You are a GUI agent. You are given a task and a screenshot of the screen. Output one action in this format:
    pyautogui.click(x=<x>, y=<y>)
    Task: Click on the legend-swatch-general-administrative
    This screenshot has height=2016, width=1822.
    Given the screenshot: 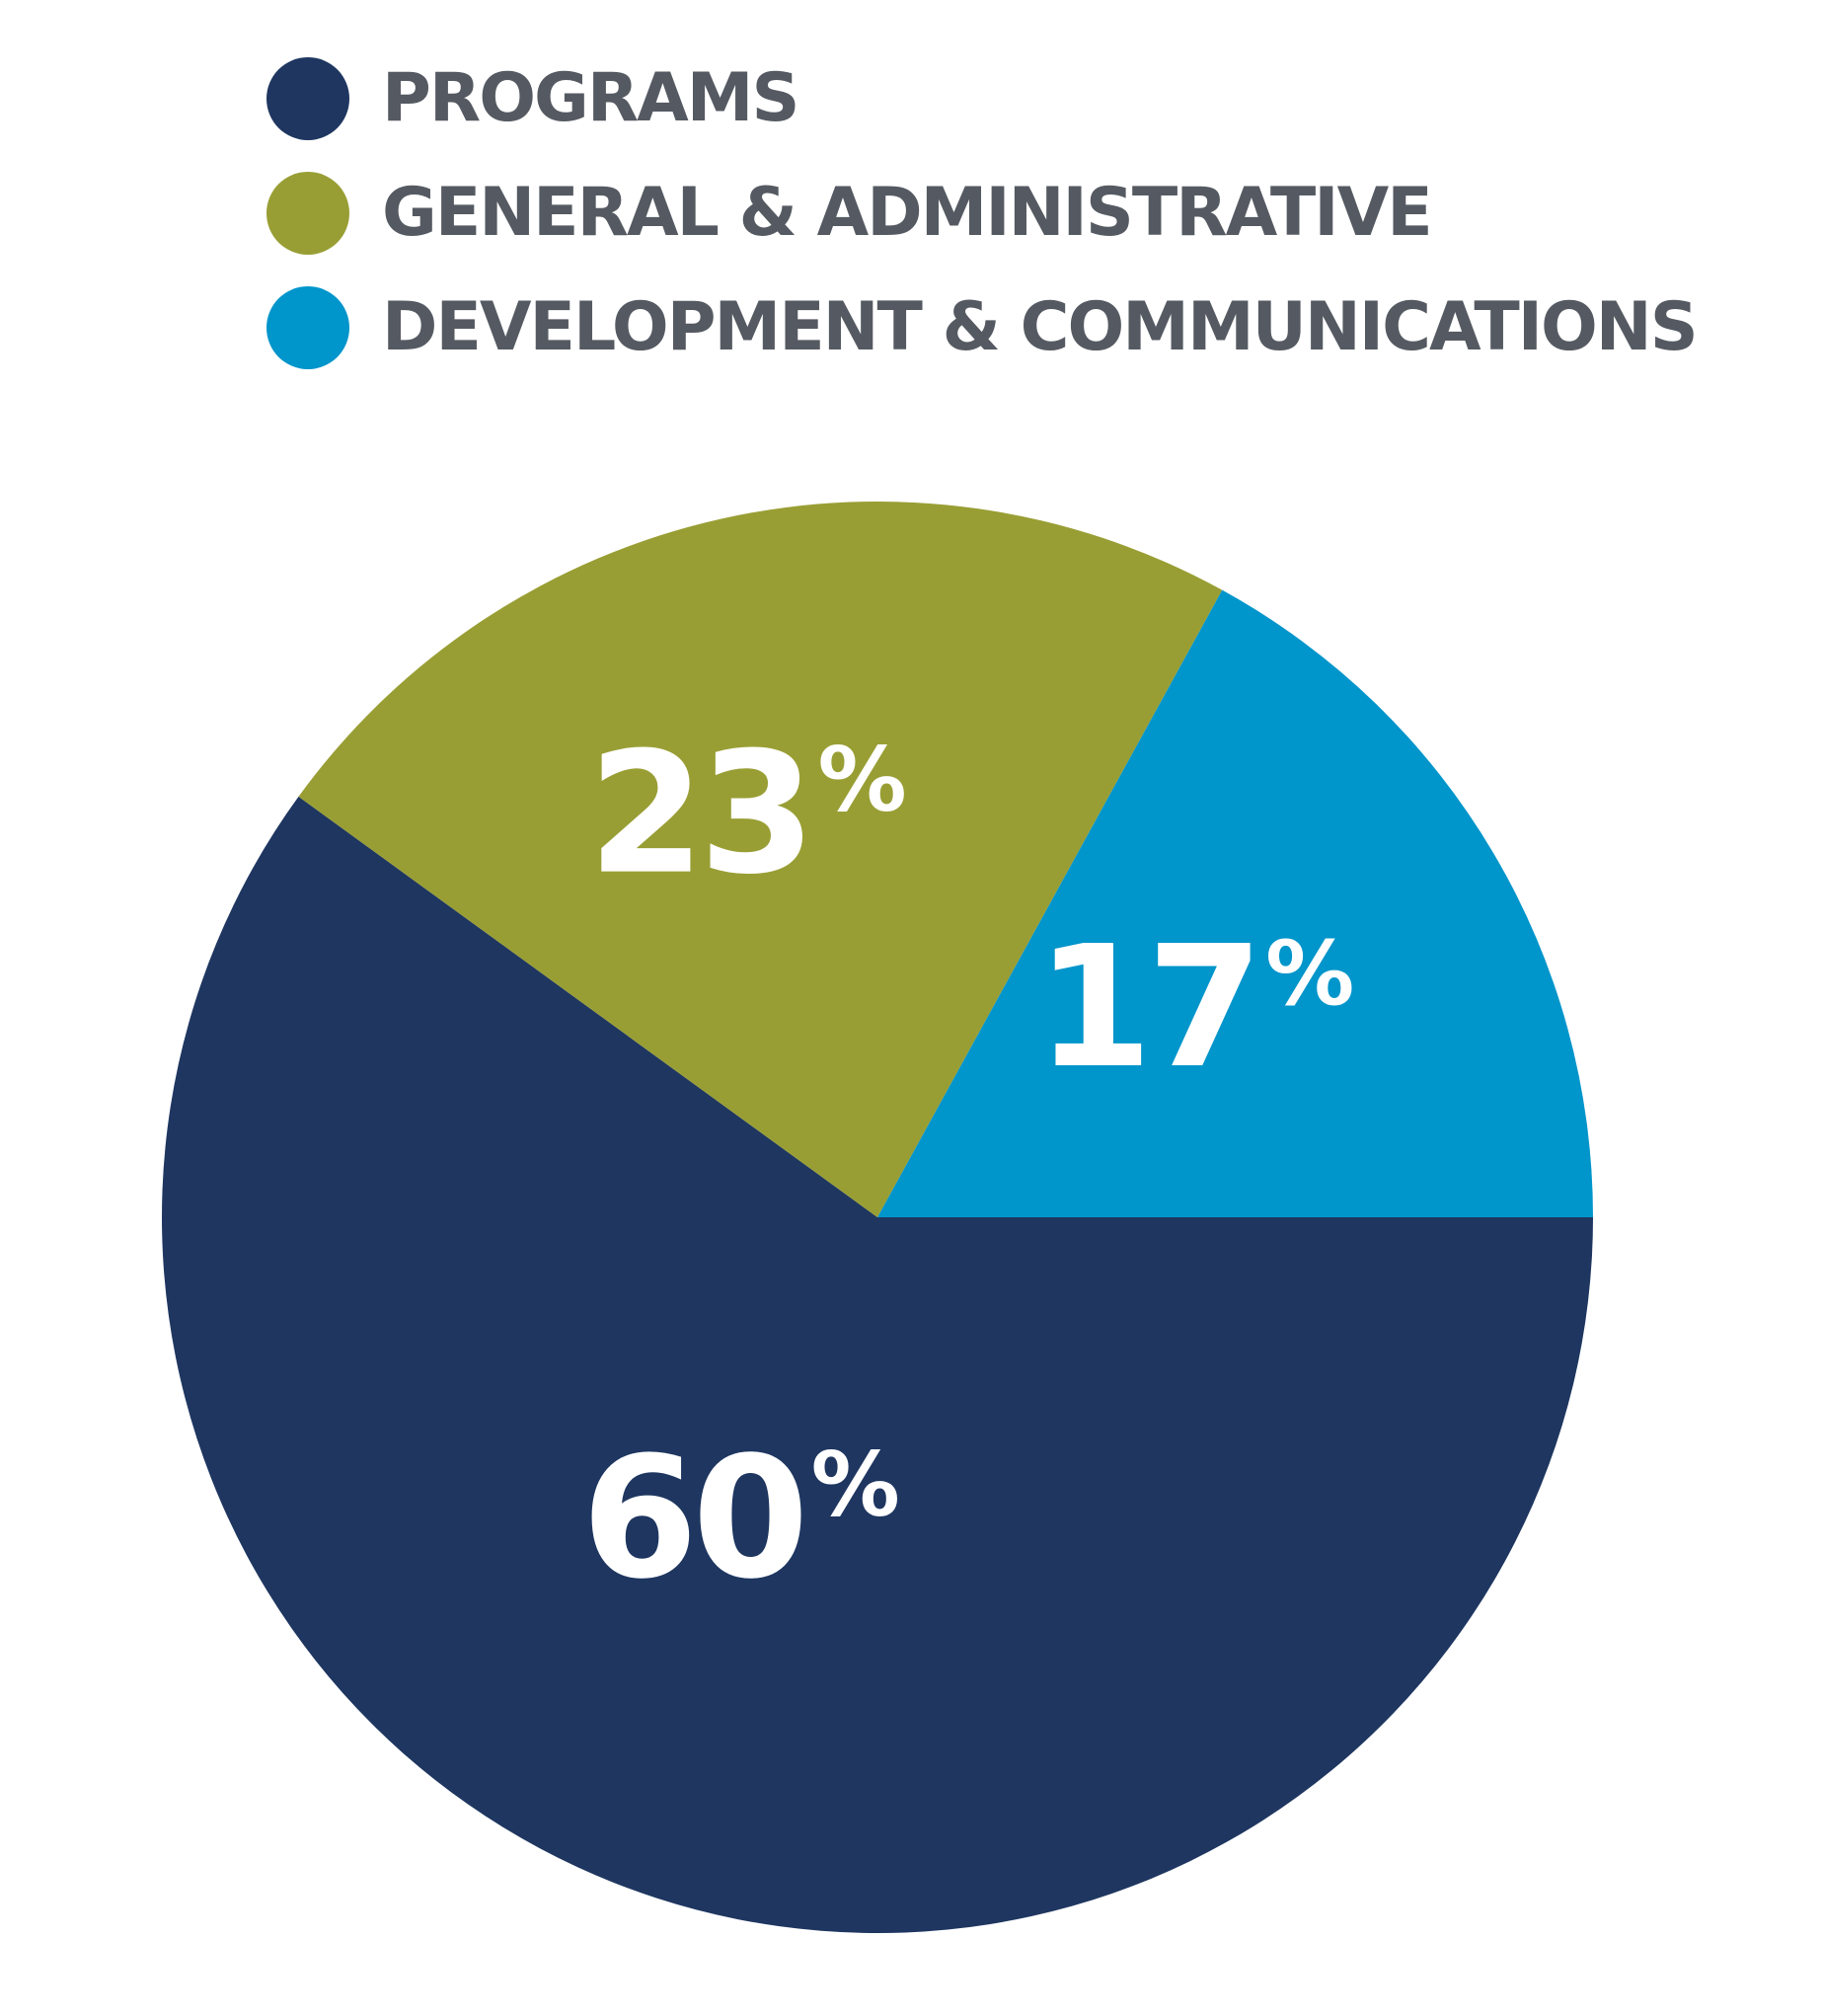 What is the action you would take?
    pyautogui.click(x=307, y=213)
    